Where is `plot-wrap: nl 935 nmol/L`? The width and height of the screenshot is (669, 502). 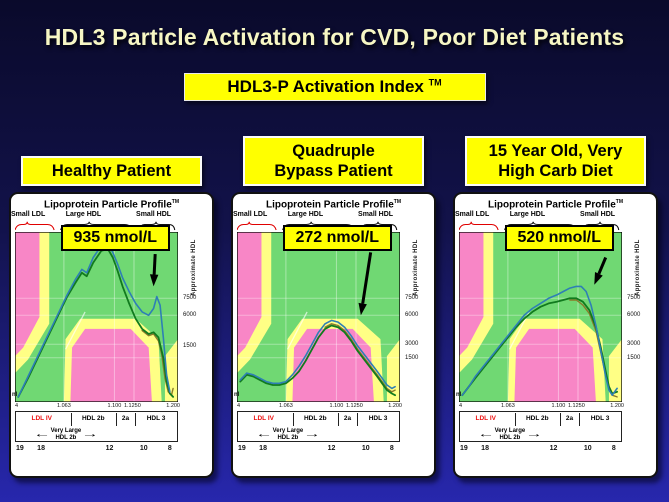
plot-wrap: nl 935 nmol/L is located at coordinates (95, 313).